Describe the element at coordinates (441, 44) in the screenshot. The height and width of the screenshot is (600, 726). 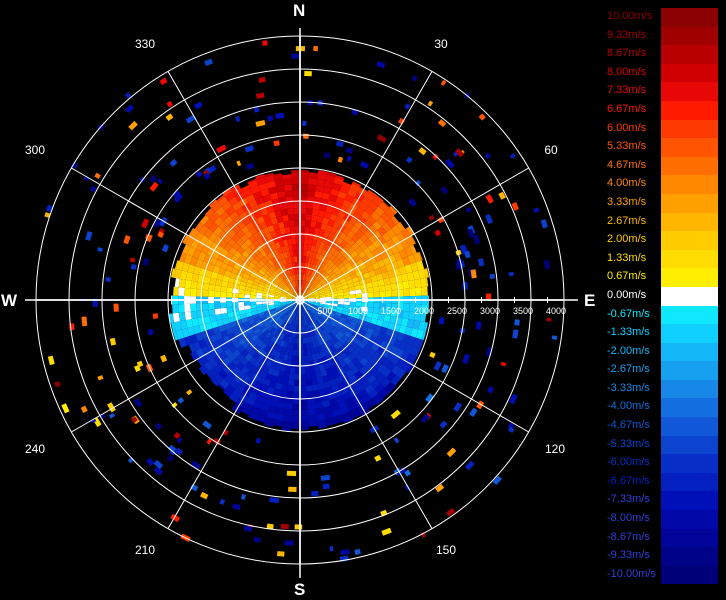
I see `azimuth-label: 30` at that location.